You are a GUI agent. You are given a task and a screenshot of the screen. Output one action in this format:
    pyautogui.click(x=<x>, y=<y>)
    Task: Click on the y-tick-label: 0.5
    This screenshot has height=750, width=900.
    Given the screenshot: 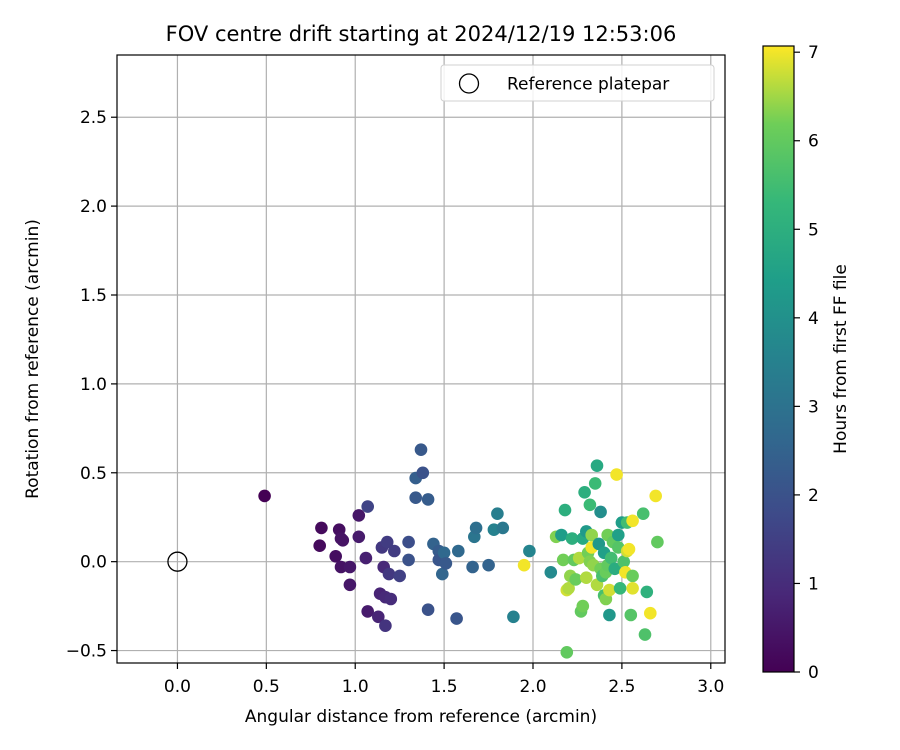 What is the action you would take?
    pyautogui.click(x=93, y=474)
    